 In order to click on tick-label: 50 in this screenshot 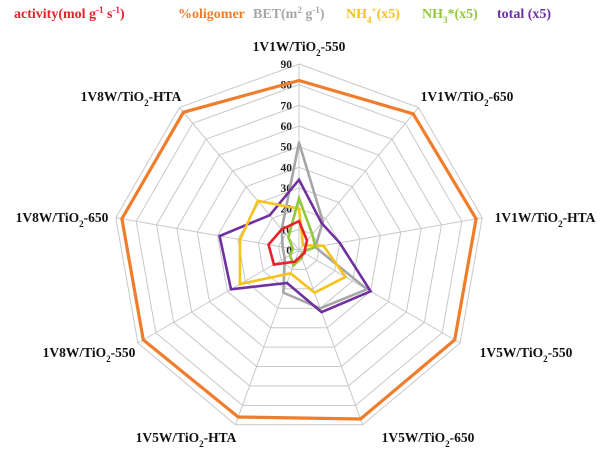, I will do `click(287, 148)`.